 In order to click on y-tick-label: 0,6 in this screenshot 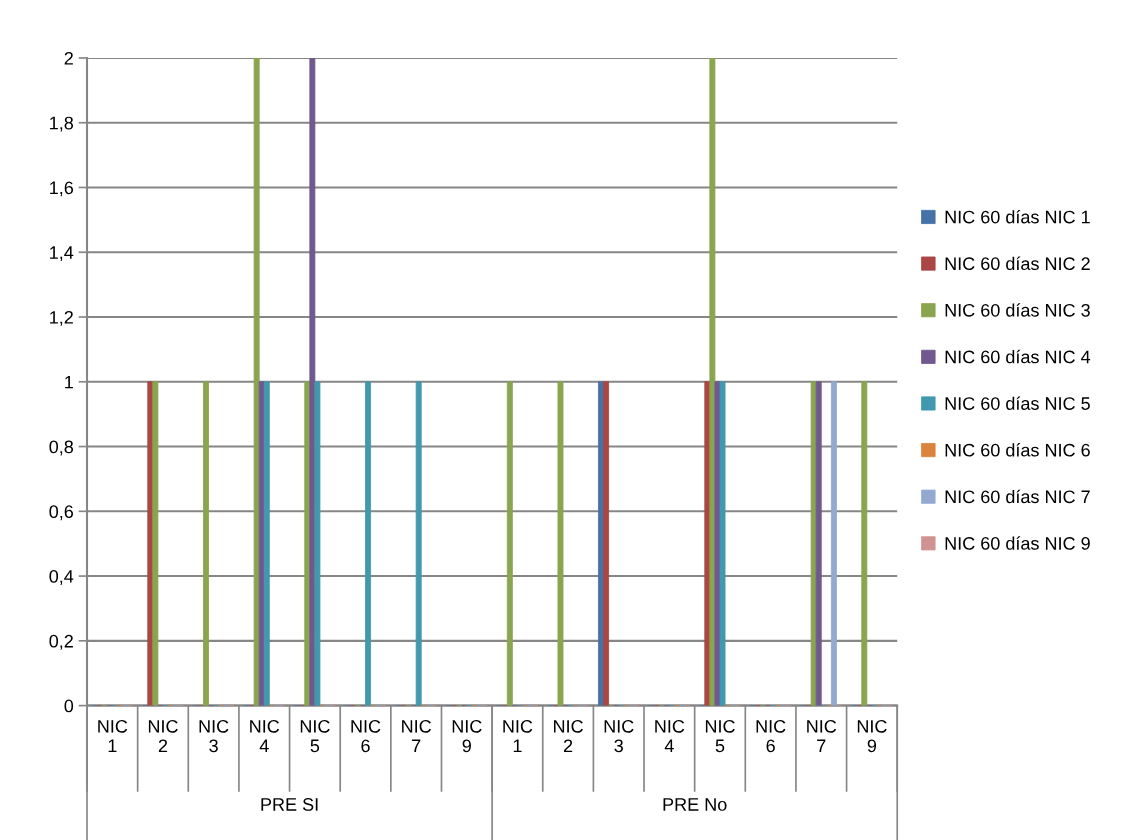, I will do `click(61, 513)`.